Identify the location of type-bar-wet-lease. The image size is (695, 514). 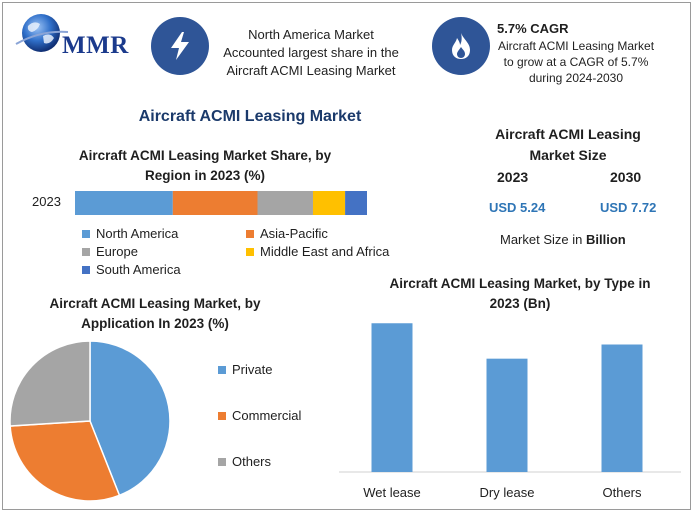
(392, 397).